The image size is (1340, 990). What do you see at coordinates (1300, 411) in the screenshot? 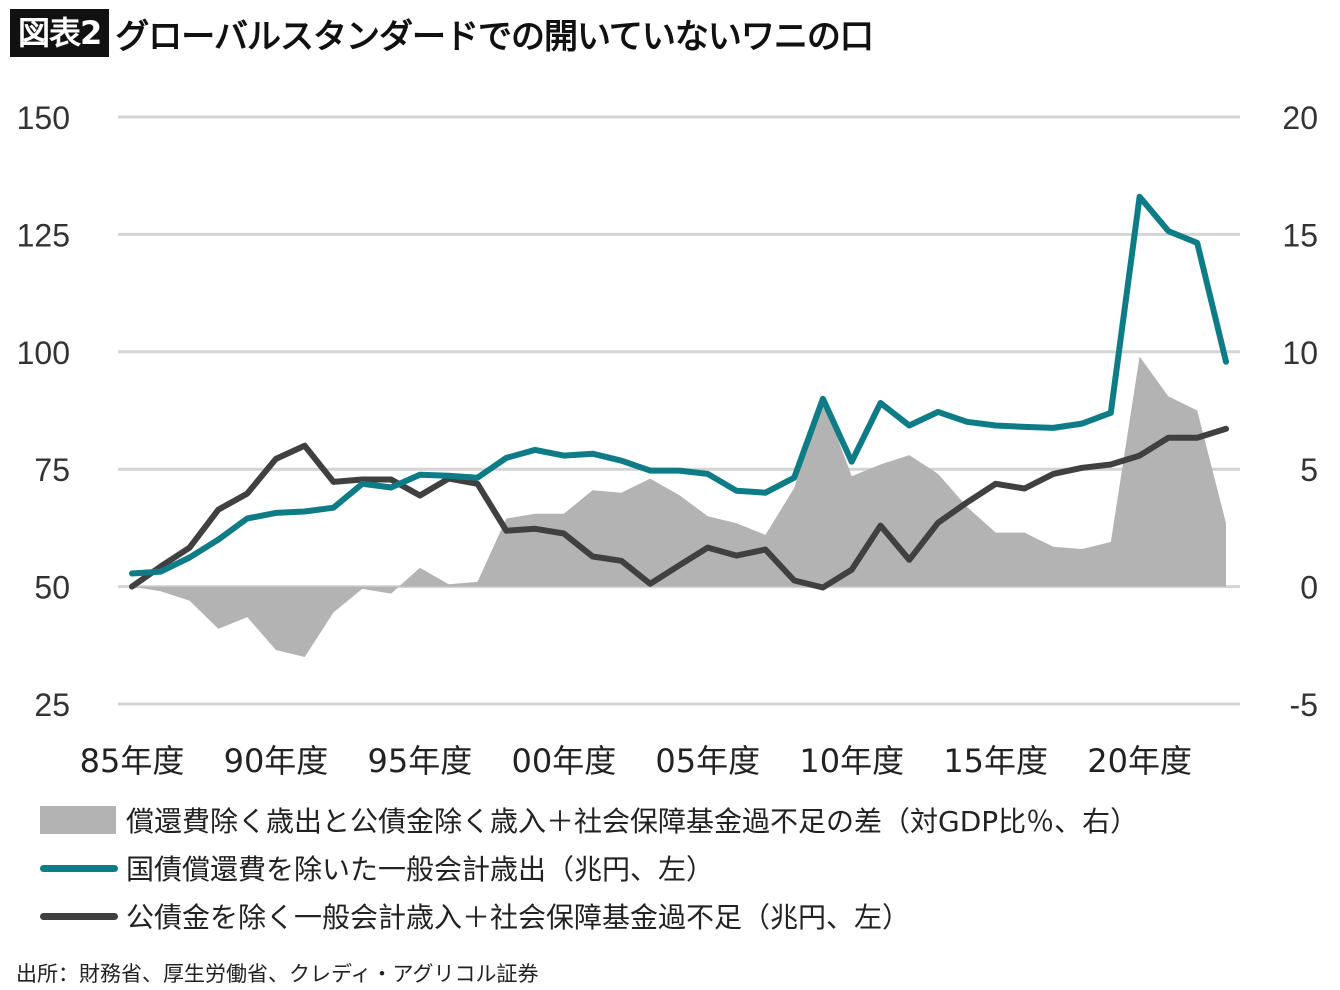
I see `right-axis-ticks: 20 15 10 5 0 -5` at bounding box center [1300, 411].